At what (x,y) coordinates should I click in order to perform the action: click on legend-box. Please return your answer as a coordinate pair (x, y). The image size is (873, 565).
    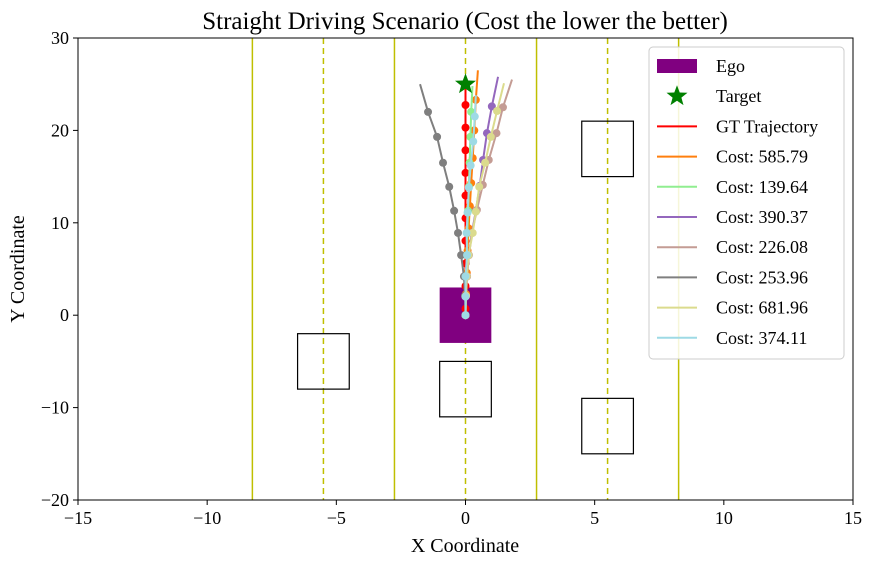
    Looking at the image, I should click on (746, 203).